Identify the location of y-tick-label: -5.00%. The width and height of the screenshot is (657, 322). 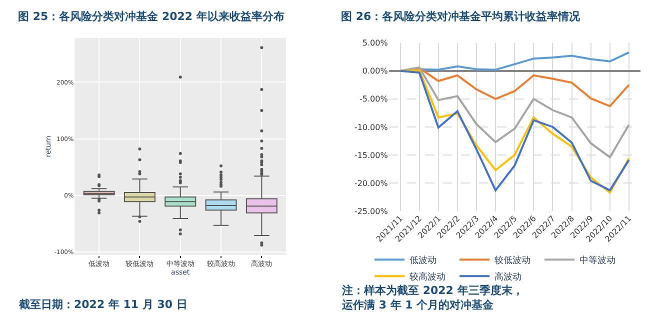
(374, 99).